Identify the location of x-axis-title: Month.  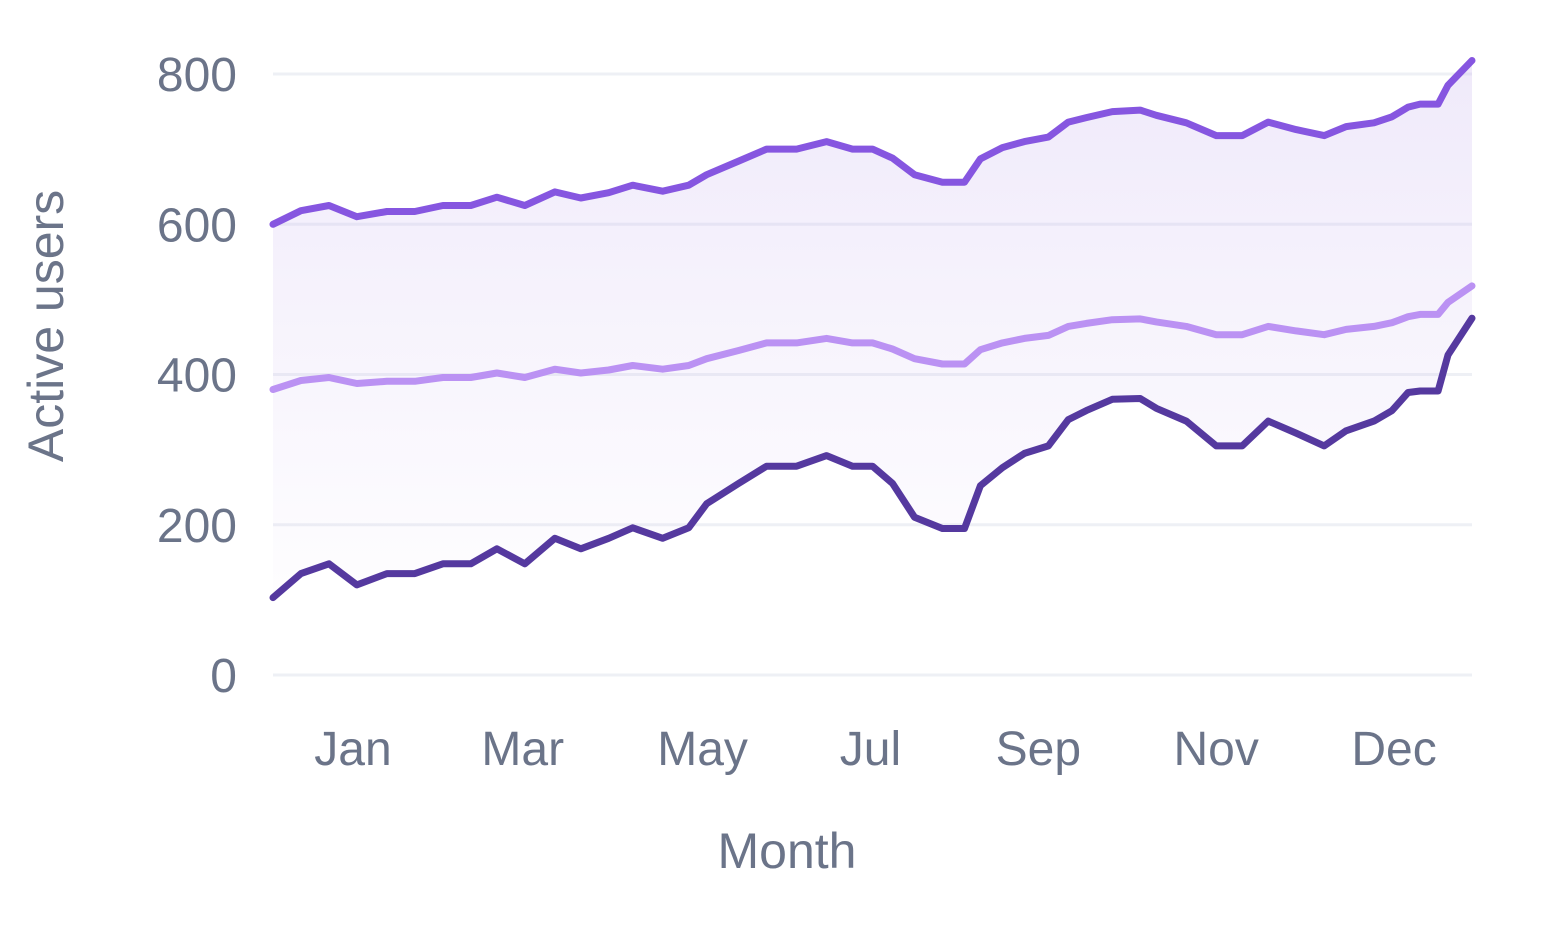
(787, 851).